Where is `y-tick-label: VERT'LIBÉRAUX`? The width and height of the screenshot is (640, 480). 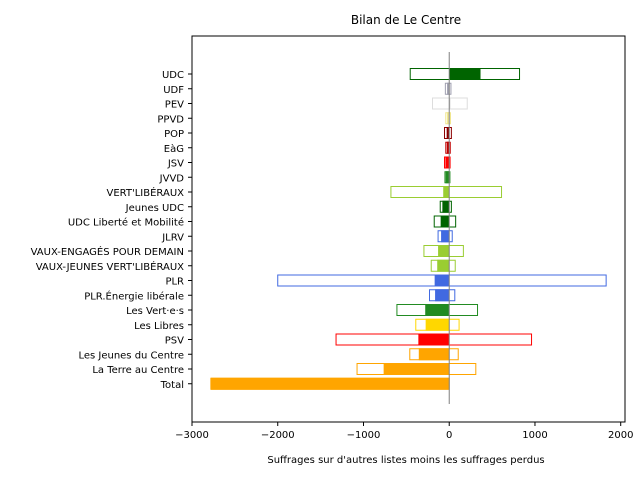 y-tick-label: VERT'LIBÉRAUX is located at coordinates (146, 192).